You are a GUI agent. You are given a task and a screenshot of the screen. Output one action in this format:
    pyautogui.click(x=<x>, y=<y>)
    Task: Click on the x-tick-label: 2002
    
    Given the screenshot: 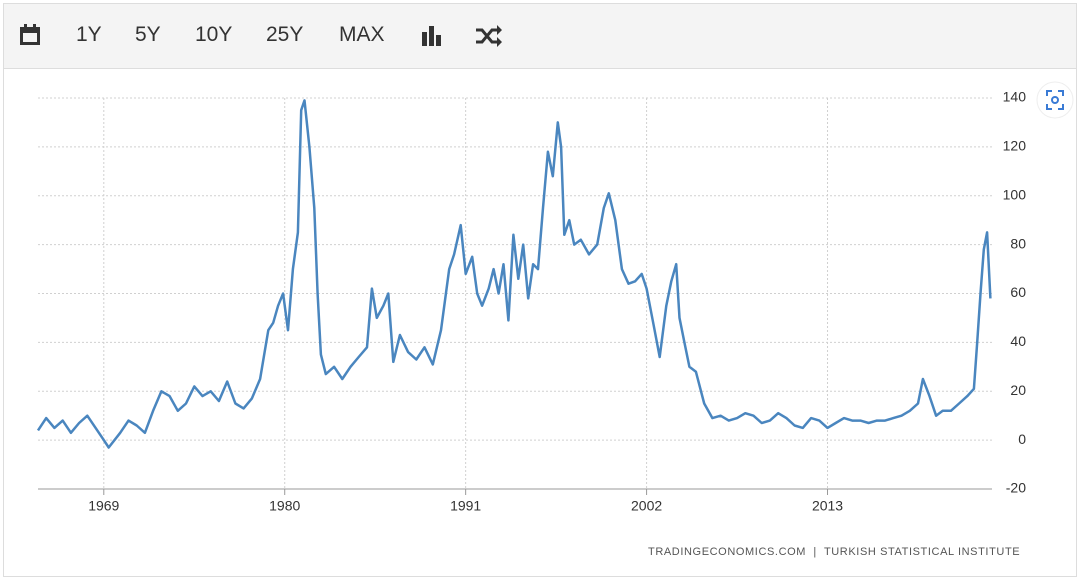 What is the action you would take?
    pyautogui.click(x=646, y=506)
    